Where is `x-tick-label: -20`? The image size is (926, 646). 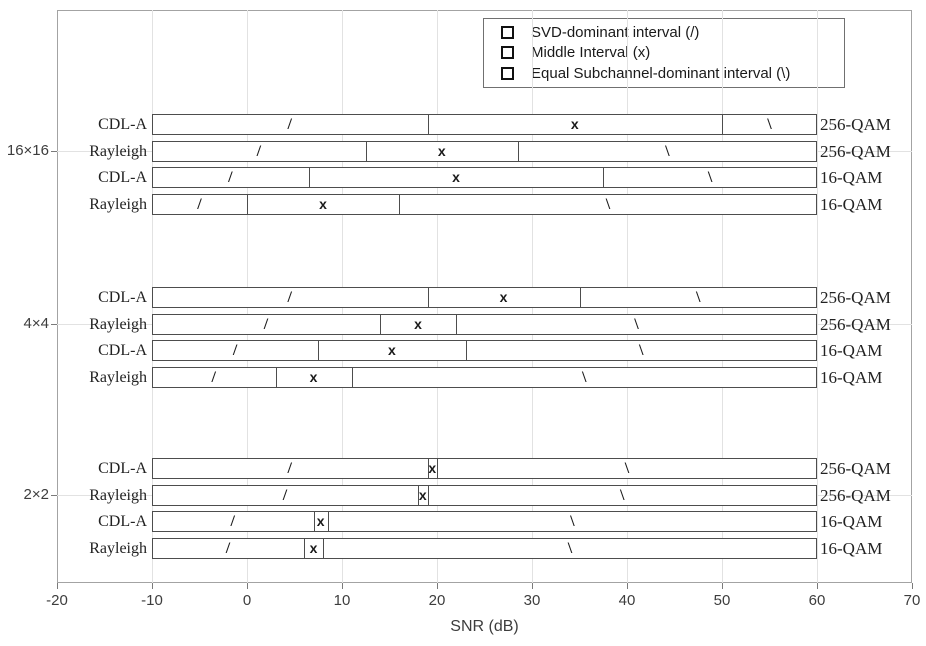 x-tick-label: -20 is located at coordinates (57, 600).